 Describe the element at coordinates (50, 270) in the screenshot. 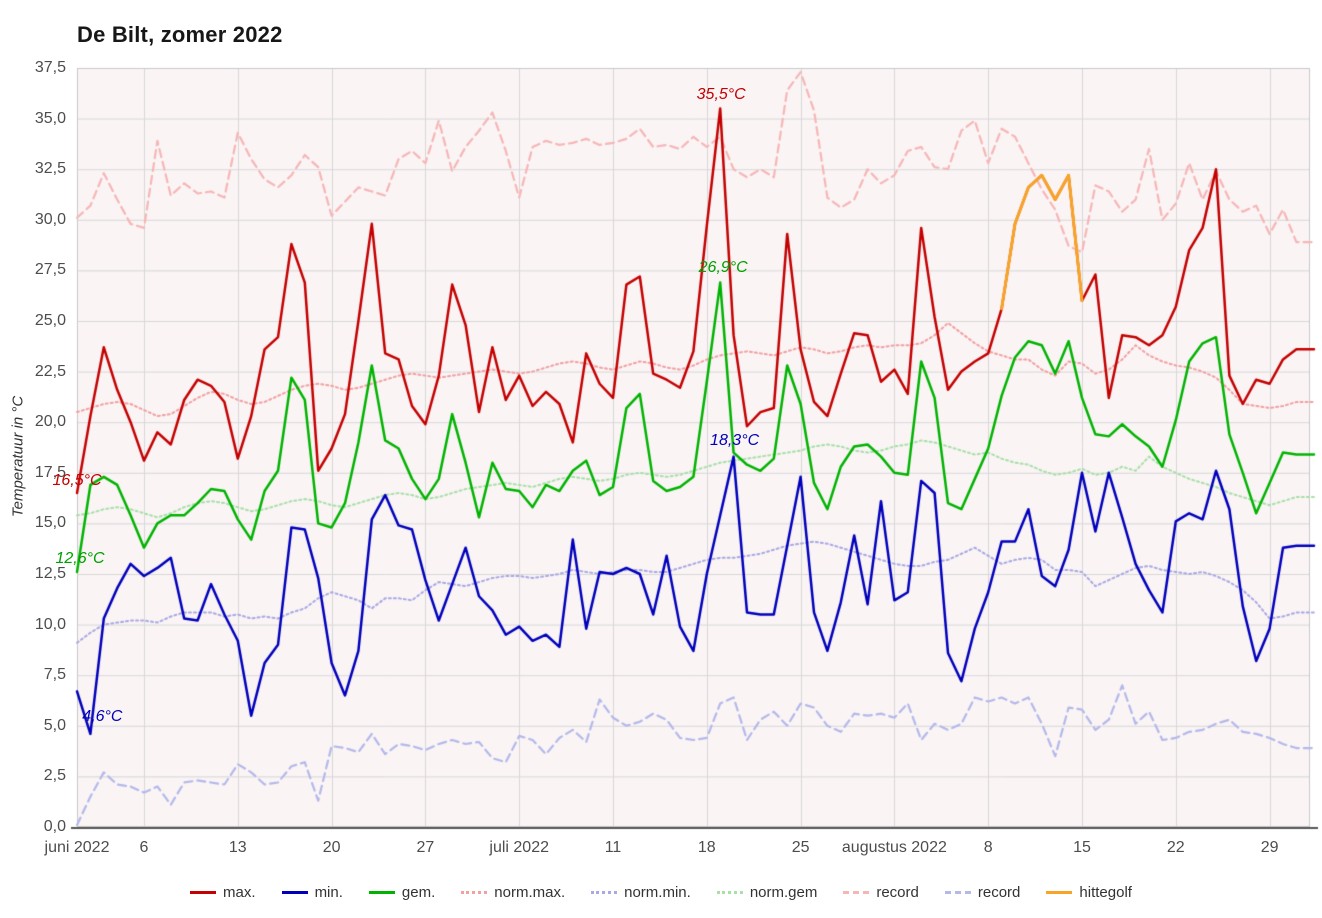

I see `y-tick-label: 27,5` at that location.